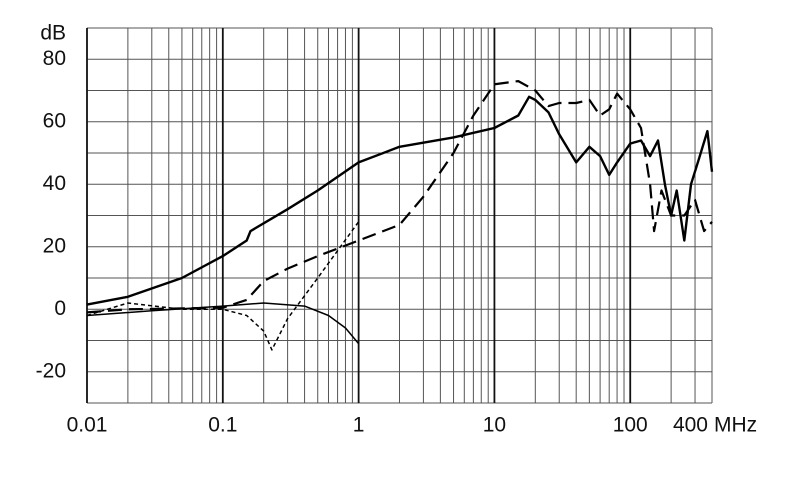 The width and height of the screenshot is (790, 499). What do you see at coordinates (87, 425) in the screenshot?
I see `x-tick-label: 0.01` at bounding box center [87, 425].